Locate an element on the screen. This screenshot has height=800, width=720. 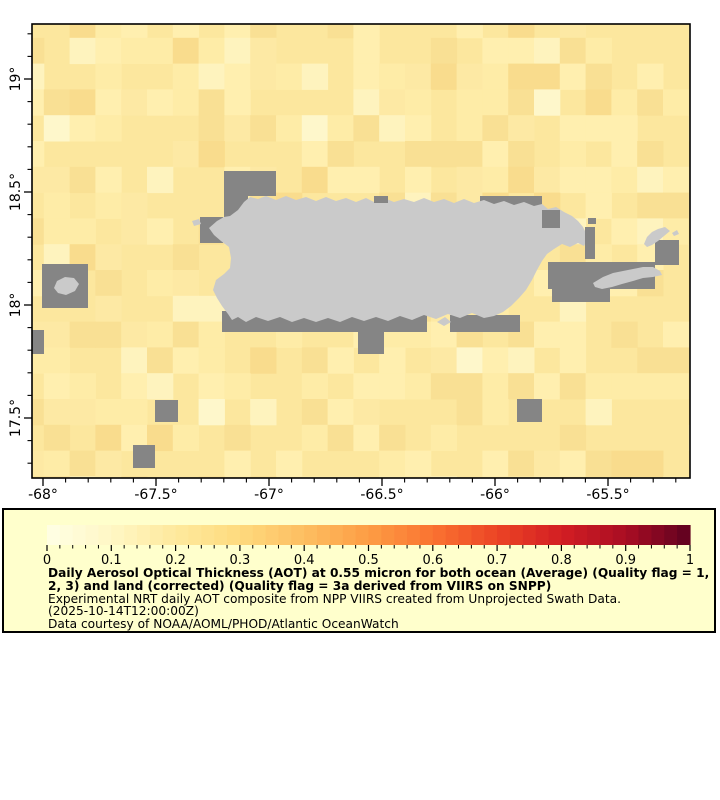
island-culebra-island is located at coordinates (657, 237).